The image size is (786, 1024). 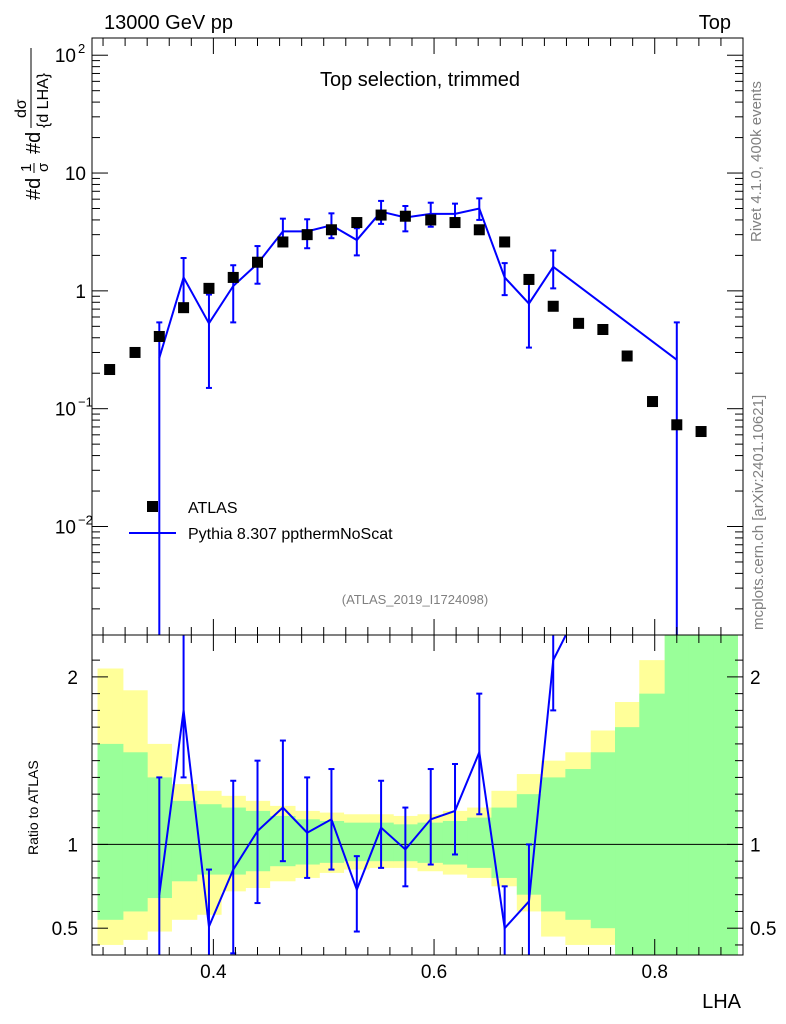 I want to click on header-right: Top, so click(x=715, y=23).